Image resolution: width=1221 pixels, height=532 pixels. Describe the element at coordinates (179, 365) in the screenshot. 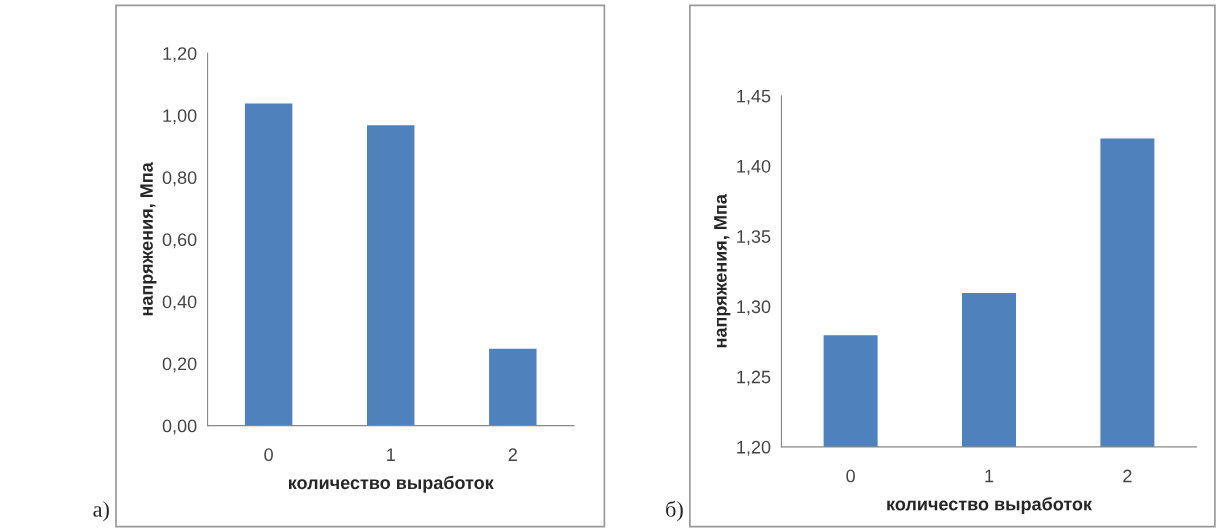

I see `y-tick-label: 0,20` at that location.